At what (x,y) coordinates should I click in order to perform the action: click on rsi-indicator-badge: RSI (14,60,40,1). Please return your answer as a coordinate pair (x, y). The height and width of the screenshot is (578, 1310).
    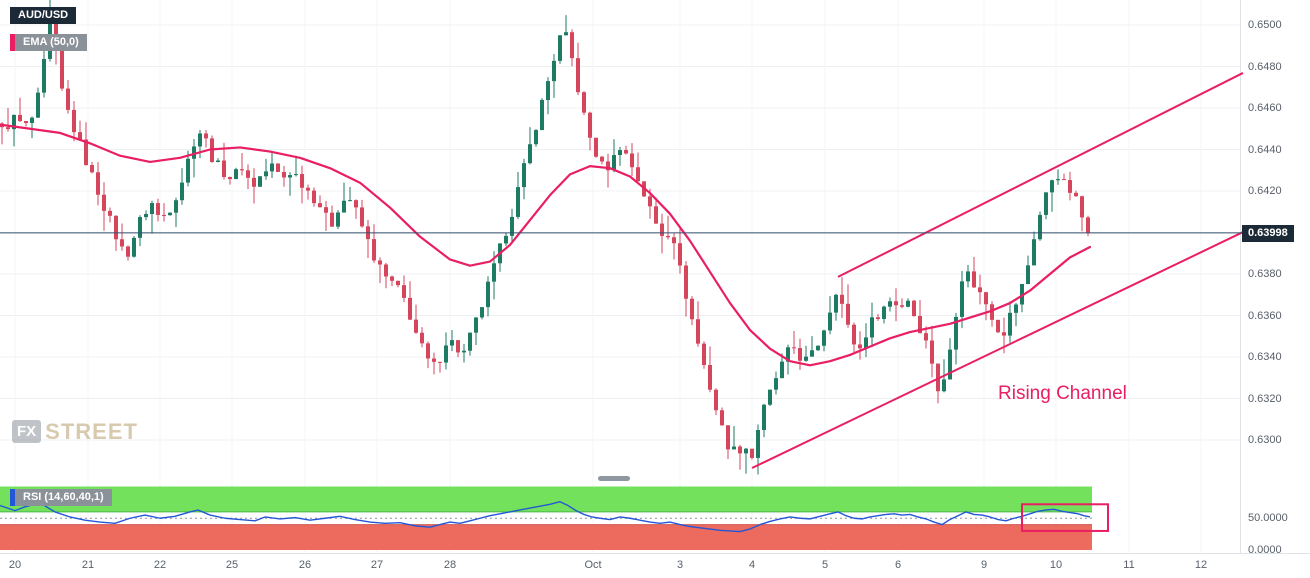
    Looking at the image, I should click on (61, 497).